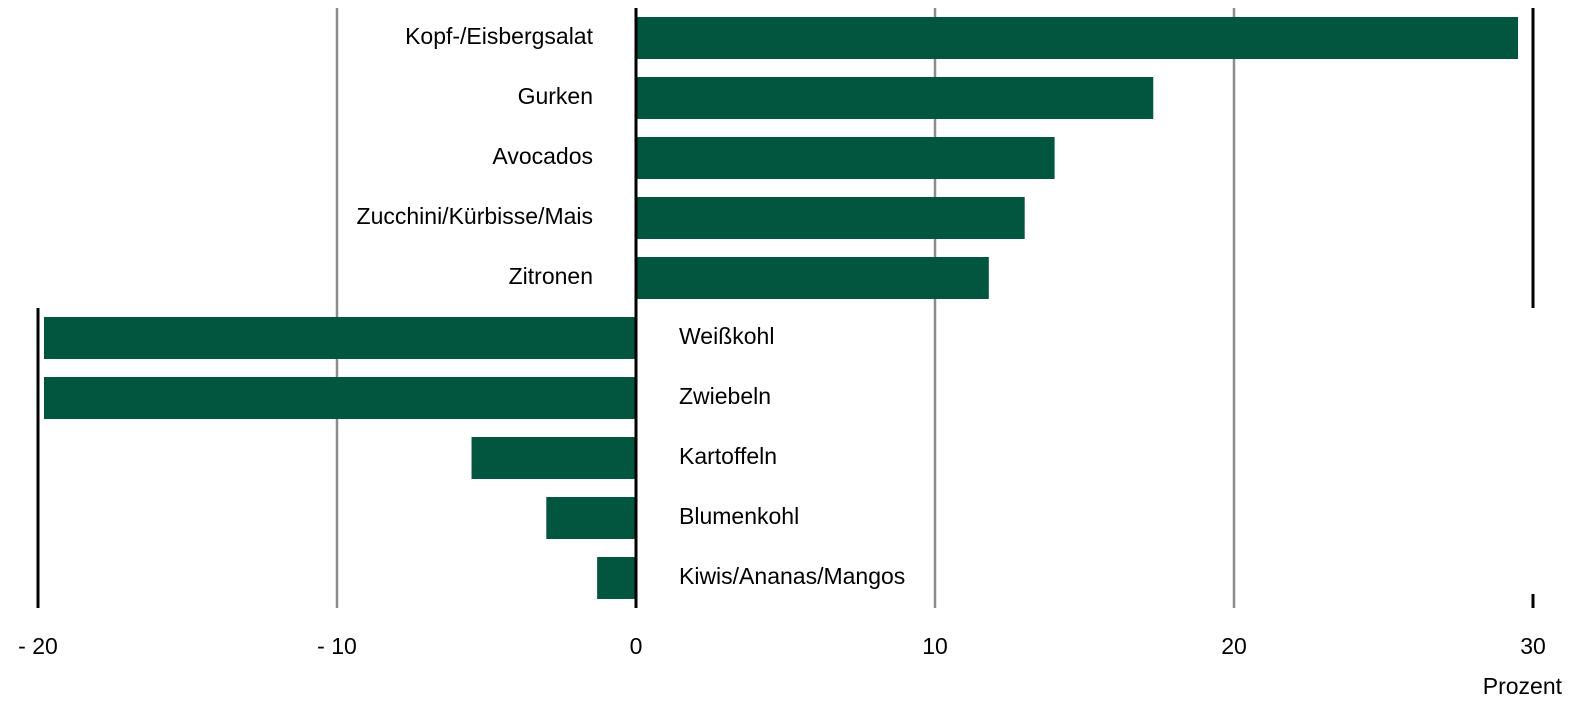  I want to click on category-label: Kiwis/Ananas/Mangos, so click(792, 576).